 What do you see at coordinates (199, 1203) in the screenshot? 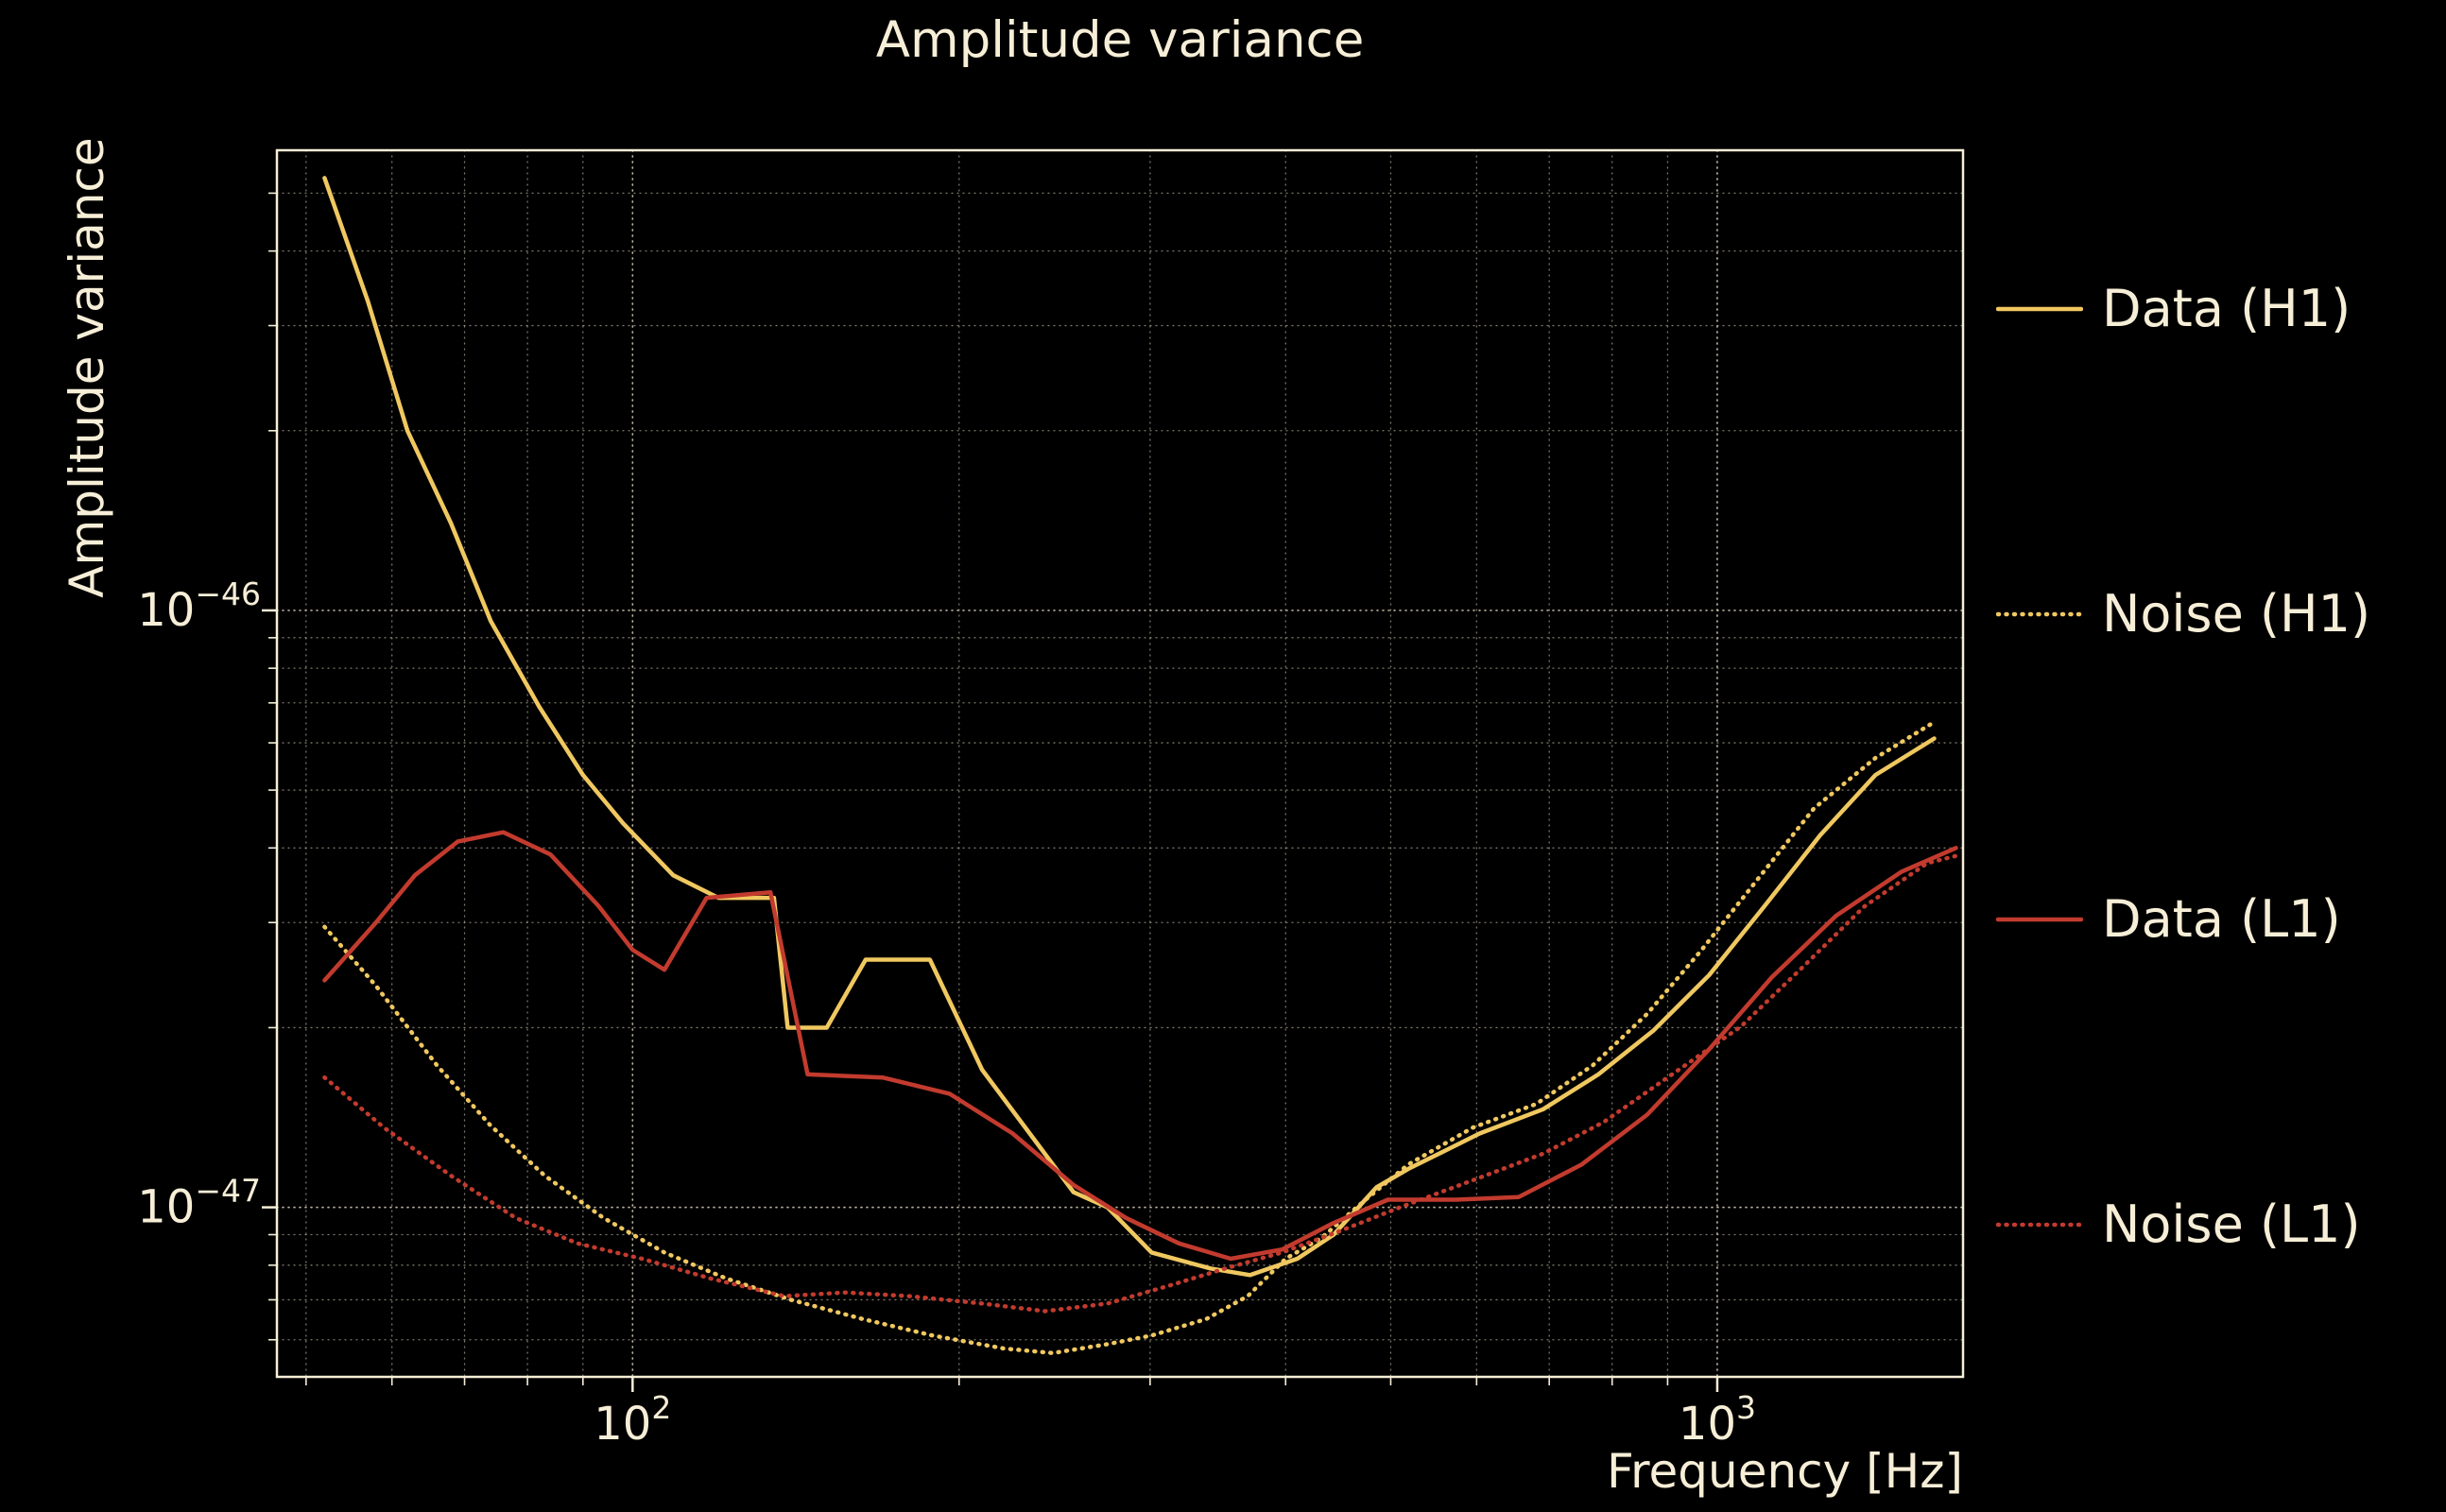
I see `y-tick-label: 10−47` at bounding box center [199, 1203].